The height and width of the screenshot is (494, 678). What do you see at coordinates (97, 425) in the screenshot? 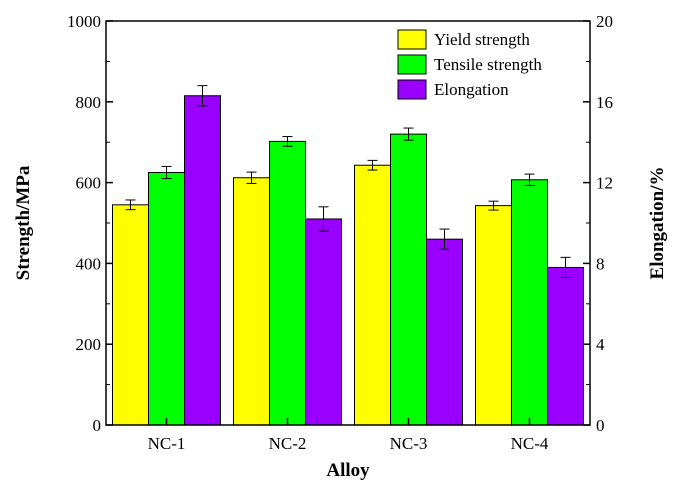
I see `y-tick-label: 0` at bounding box center [97, 425].